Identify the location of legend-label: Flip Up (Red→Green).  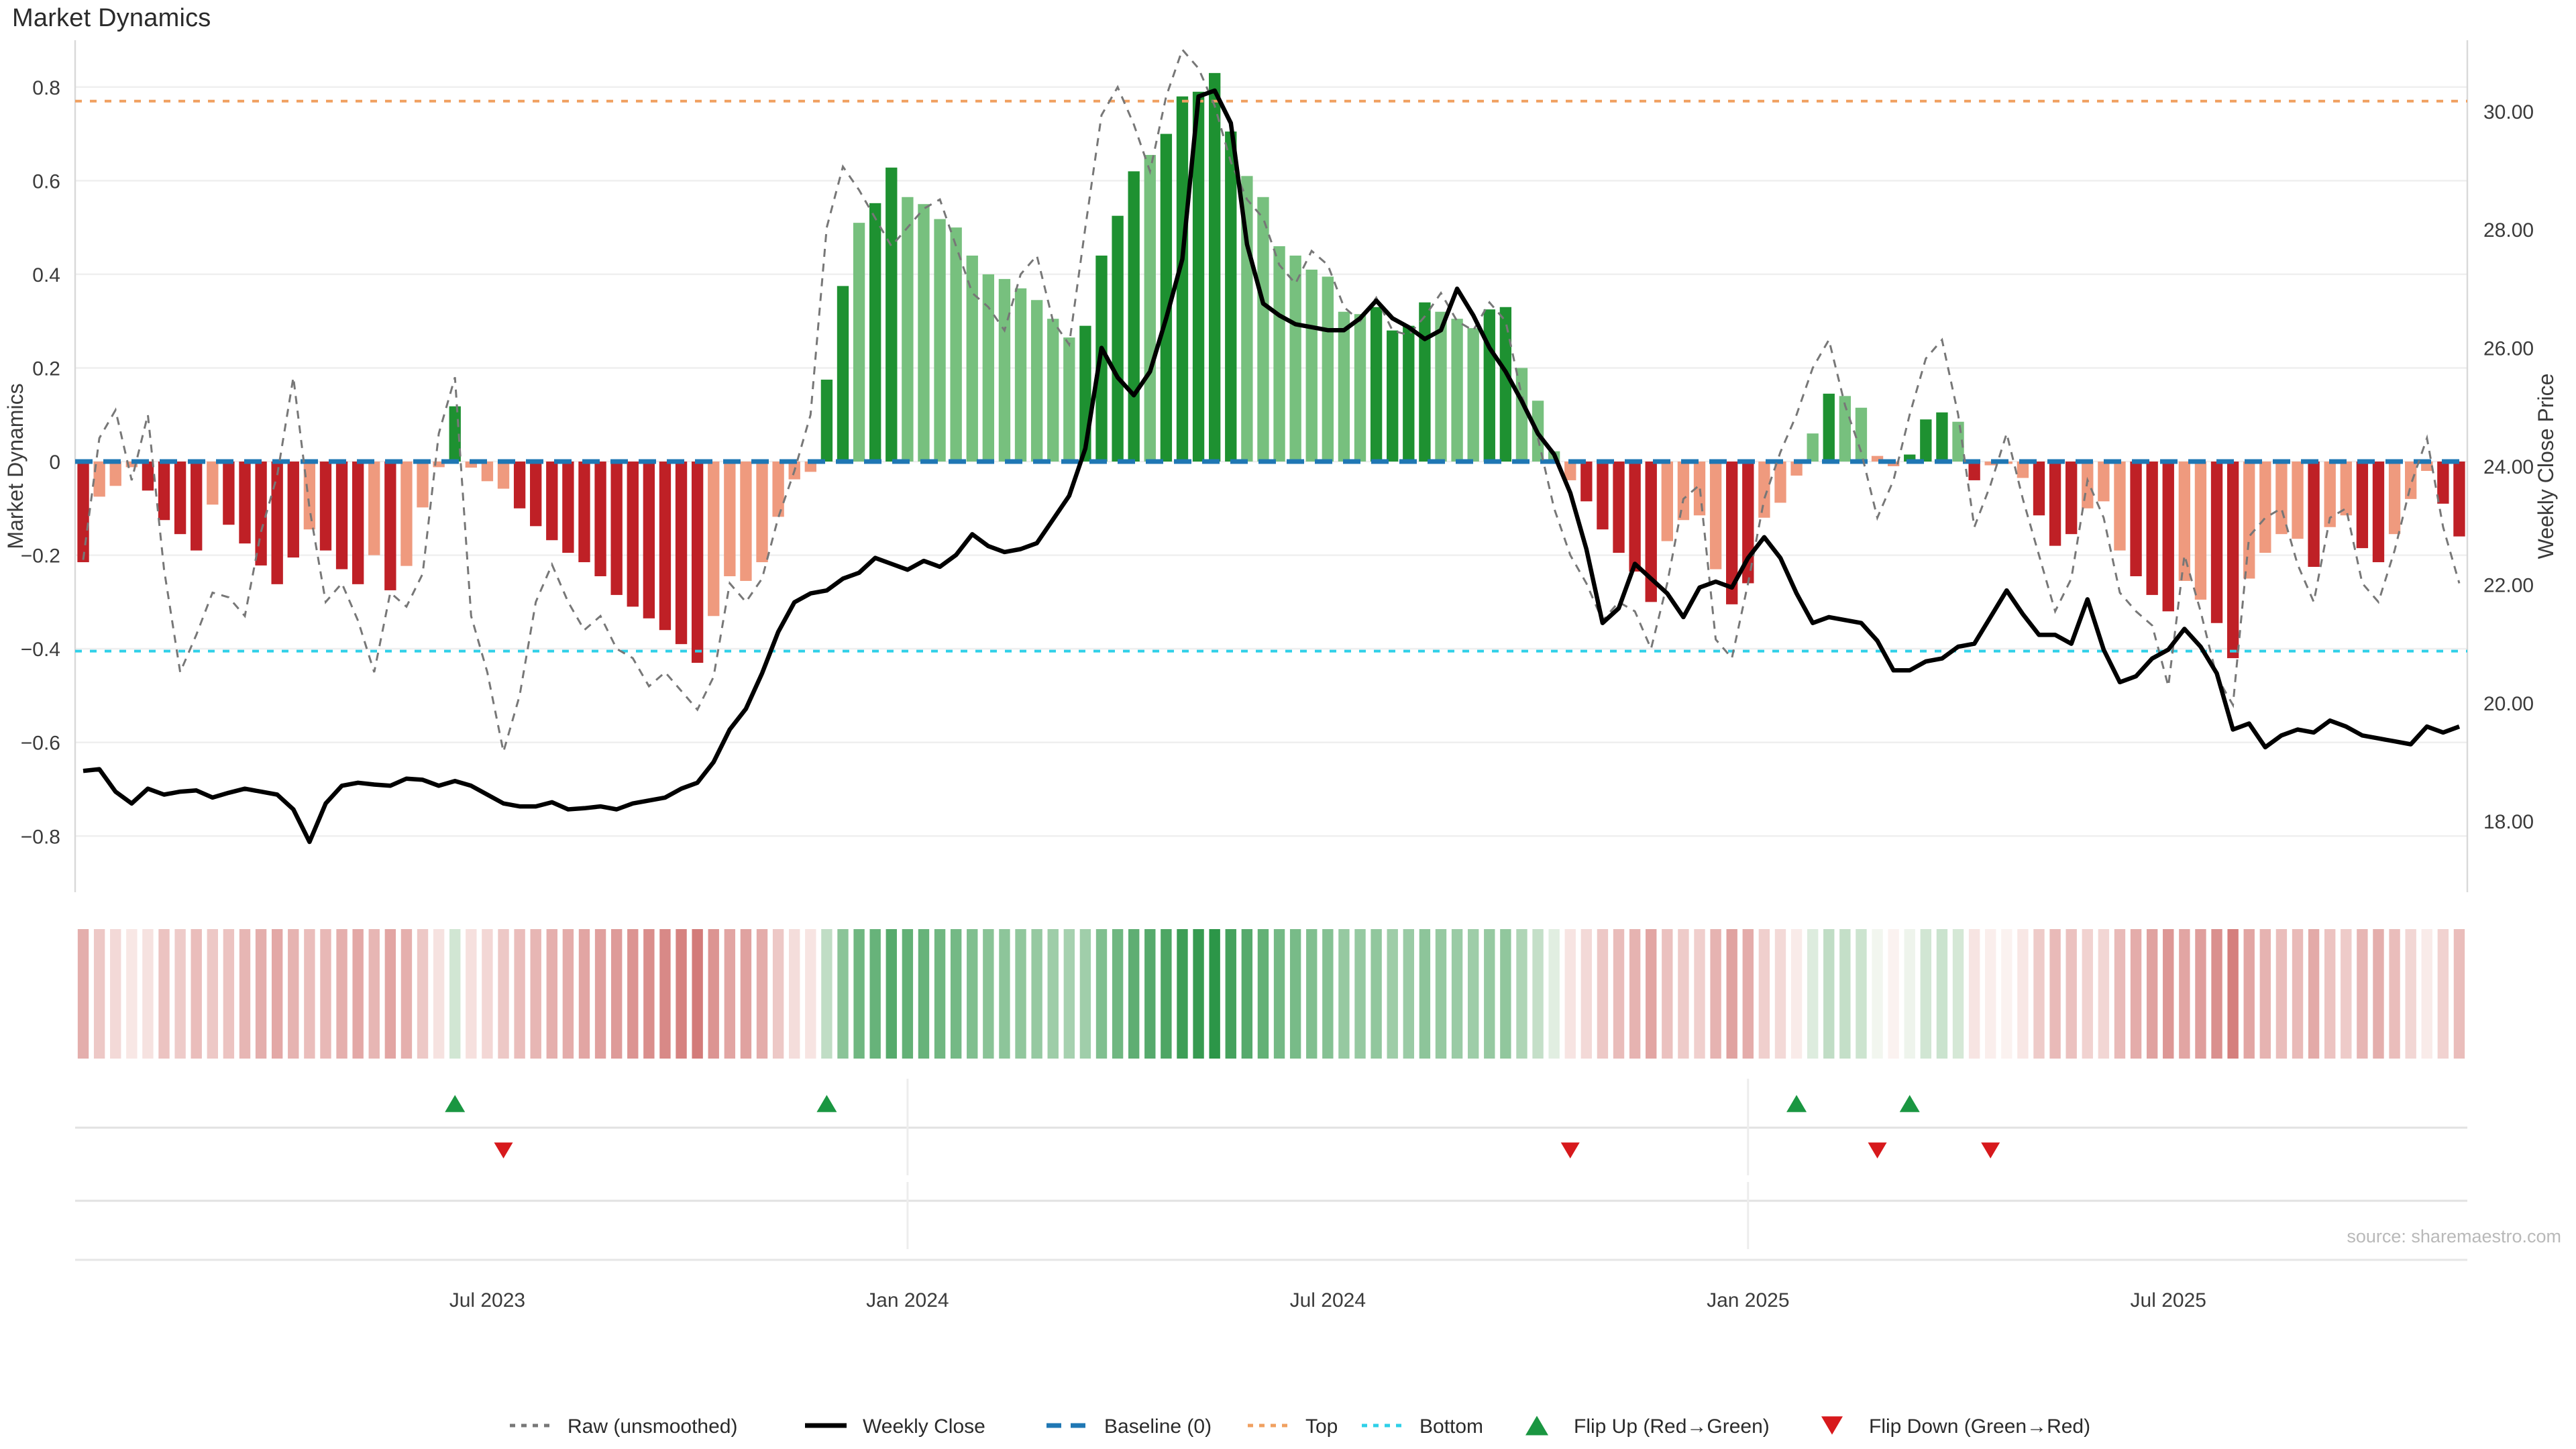
(1672, 1426).